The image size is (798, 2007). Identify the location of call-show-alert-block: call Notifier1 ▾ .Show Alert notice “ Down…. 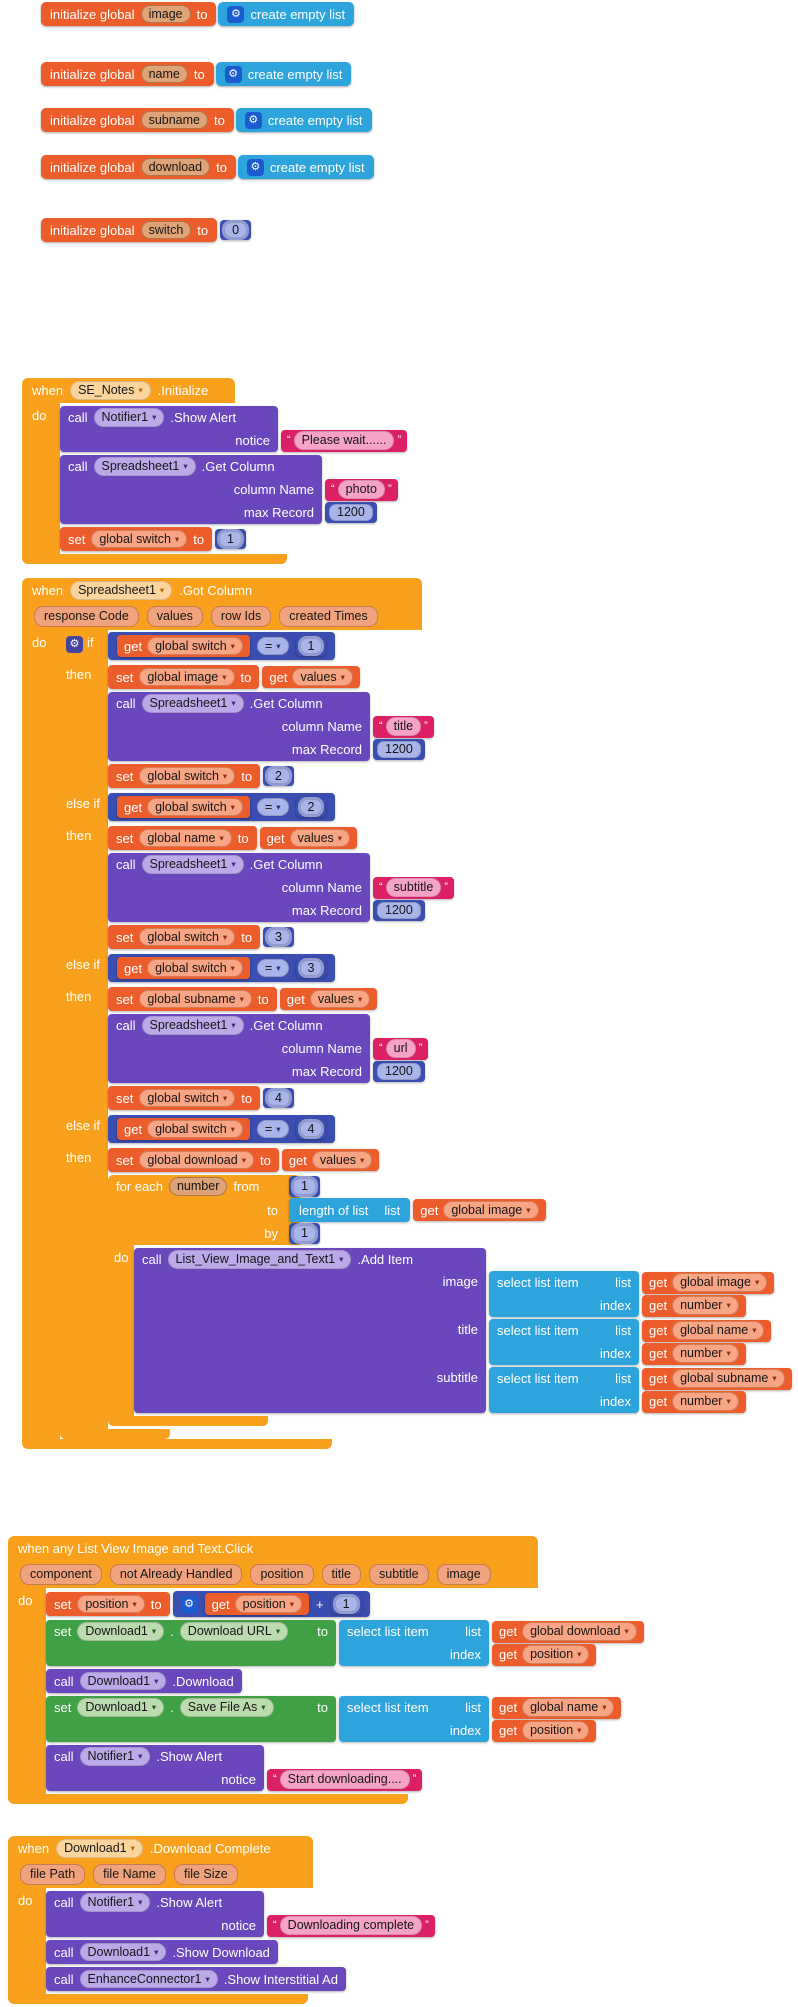
(240, 1914).